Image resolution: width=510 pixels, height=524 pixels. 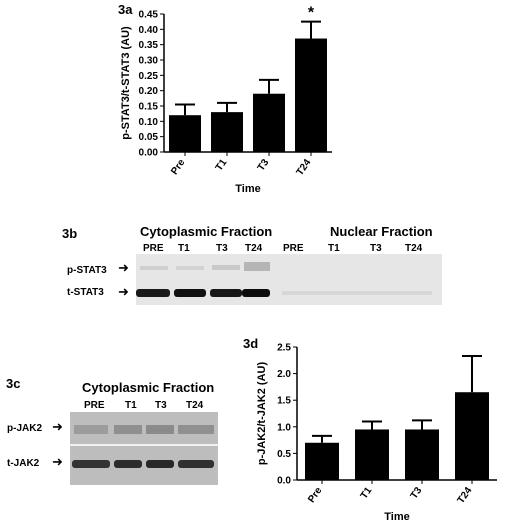 I want to click on chart-3a-y-tick-label: 0.00, so click(x=149, y=153).